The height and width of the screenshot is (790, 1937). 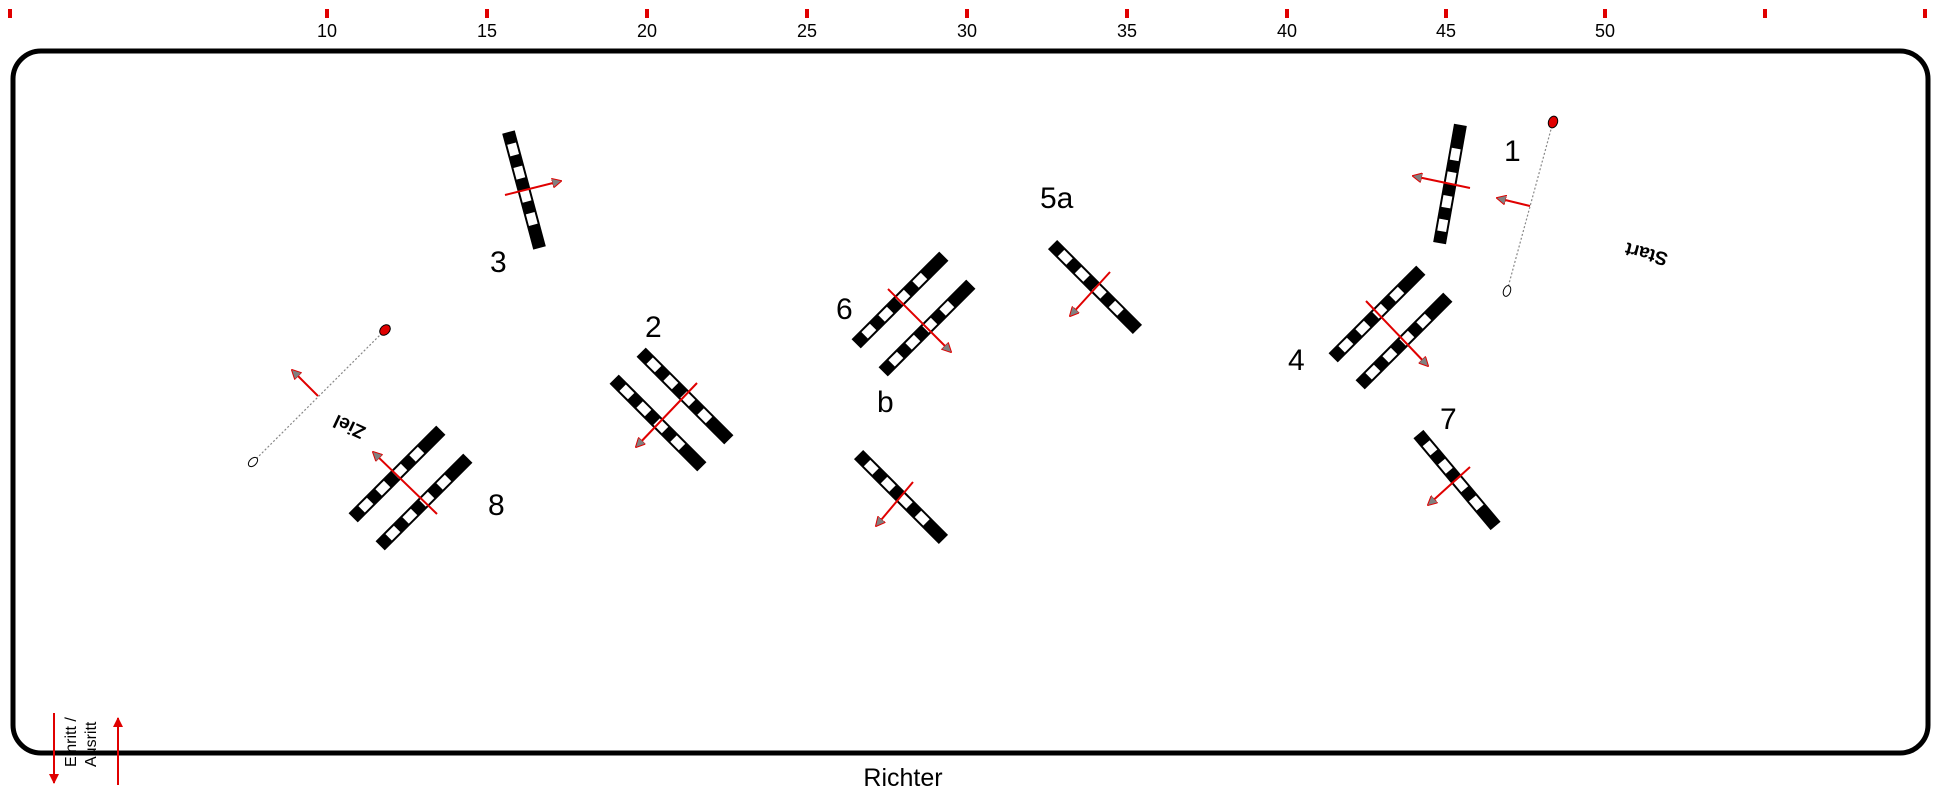 What do you see at coordinates (1090, 293) in the screenshot?
I see `obstacle-5a-direction-arrow` at bounding box center [1090, 293].